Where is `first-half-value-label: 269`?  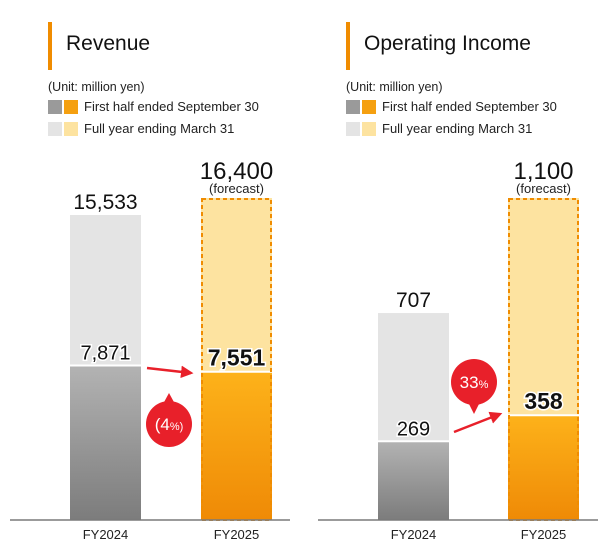 first-half-value-label: 269 is located at coordinates (413, 429).